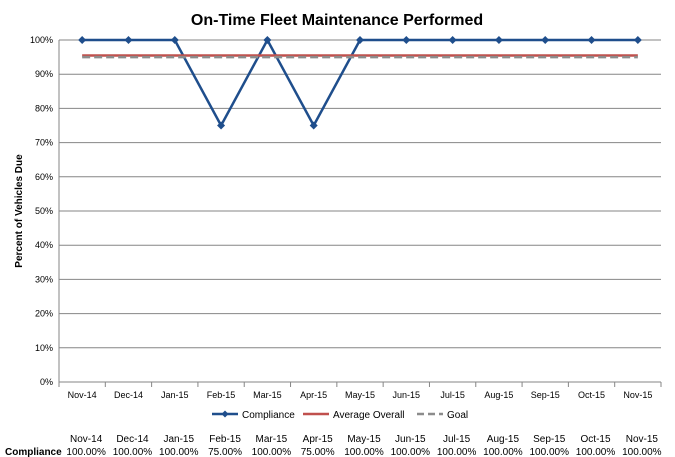  Describe the element at coordinates (225, 414) in the screenshot. I see `legend-marker-compliance` at that location.